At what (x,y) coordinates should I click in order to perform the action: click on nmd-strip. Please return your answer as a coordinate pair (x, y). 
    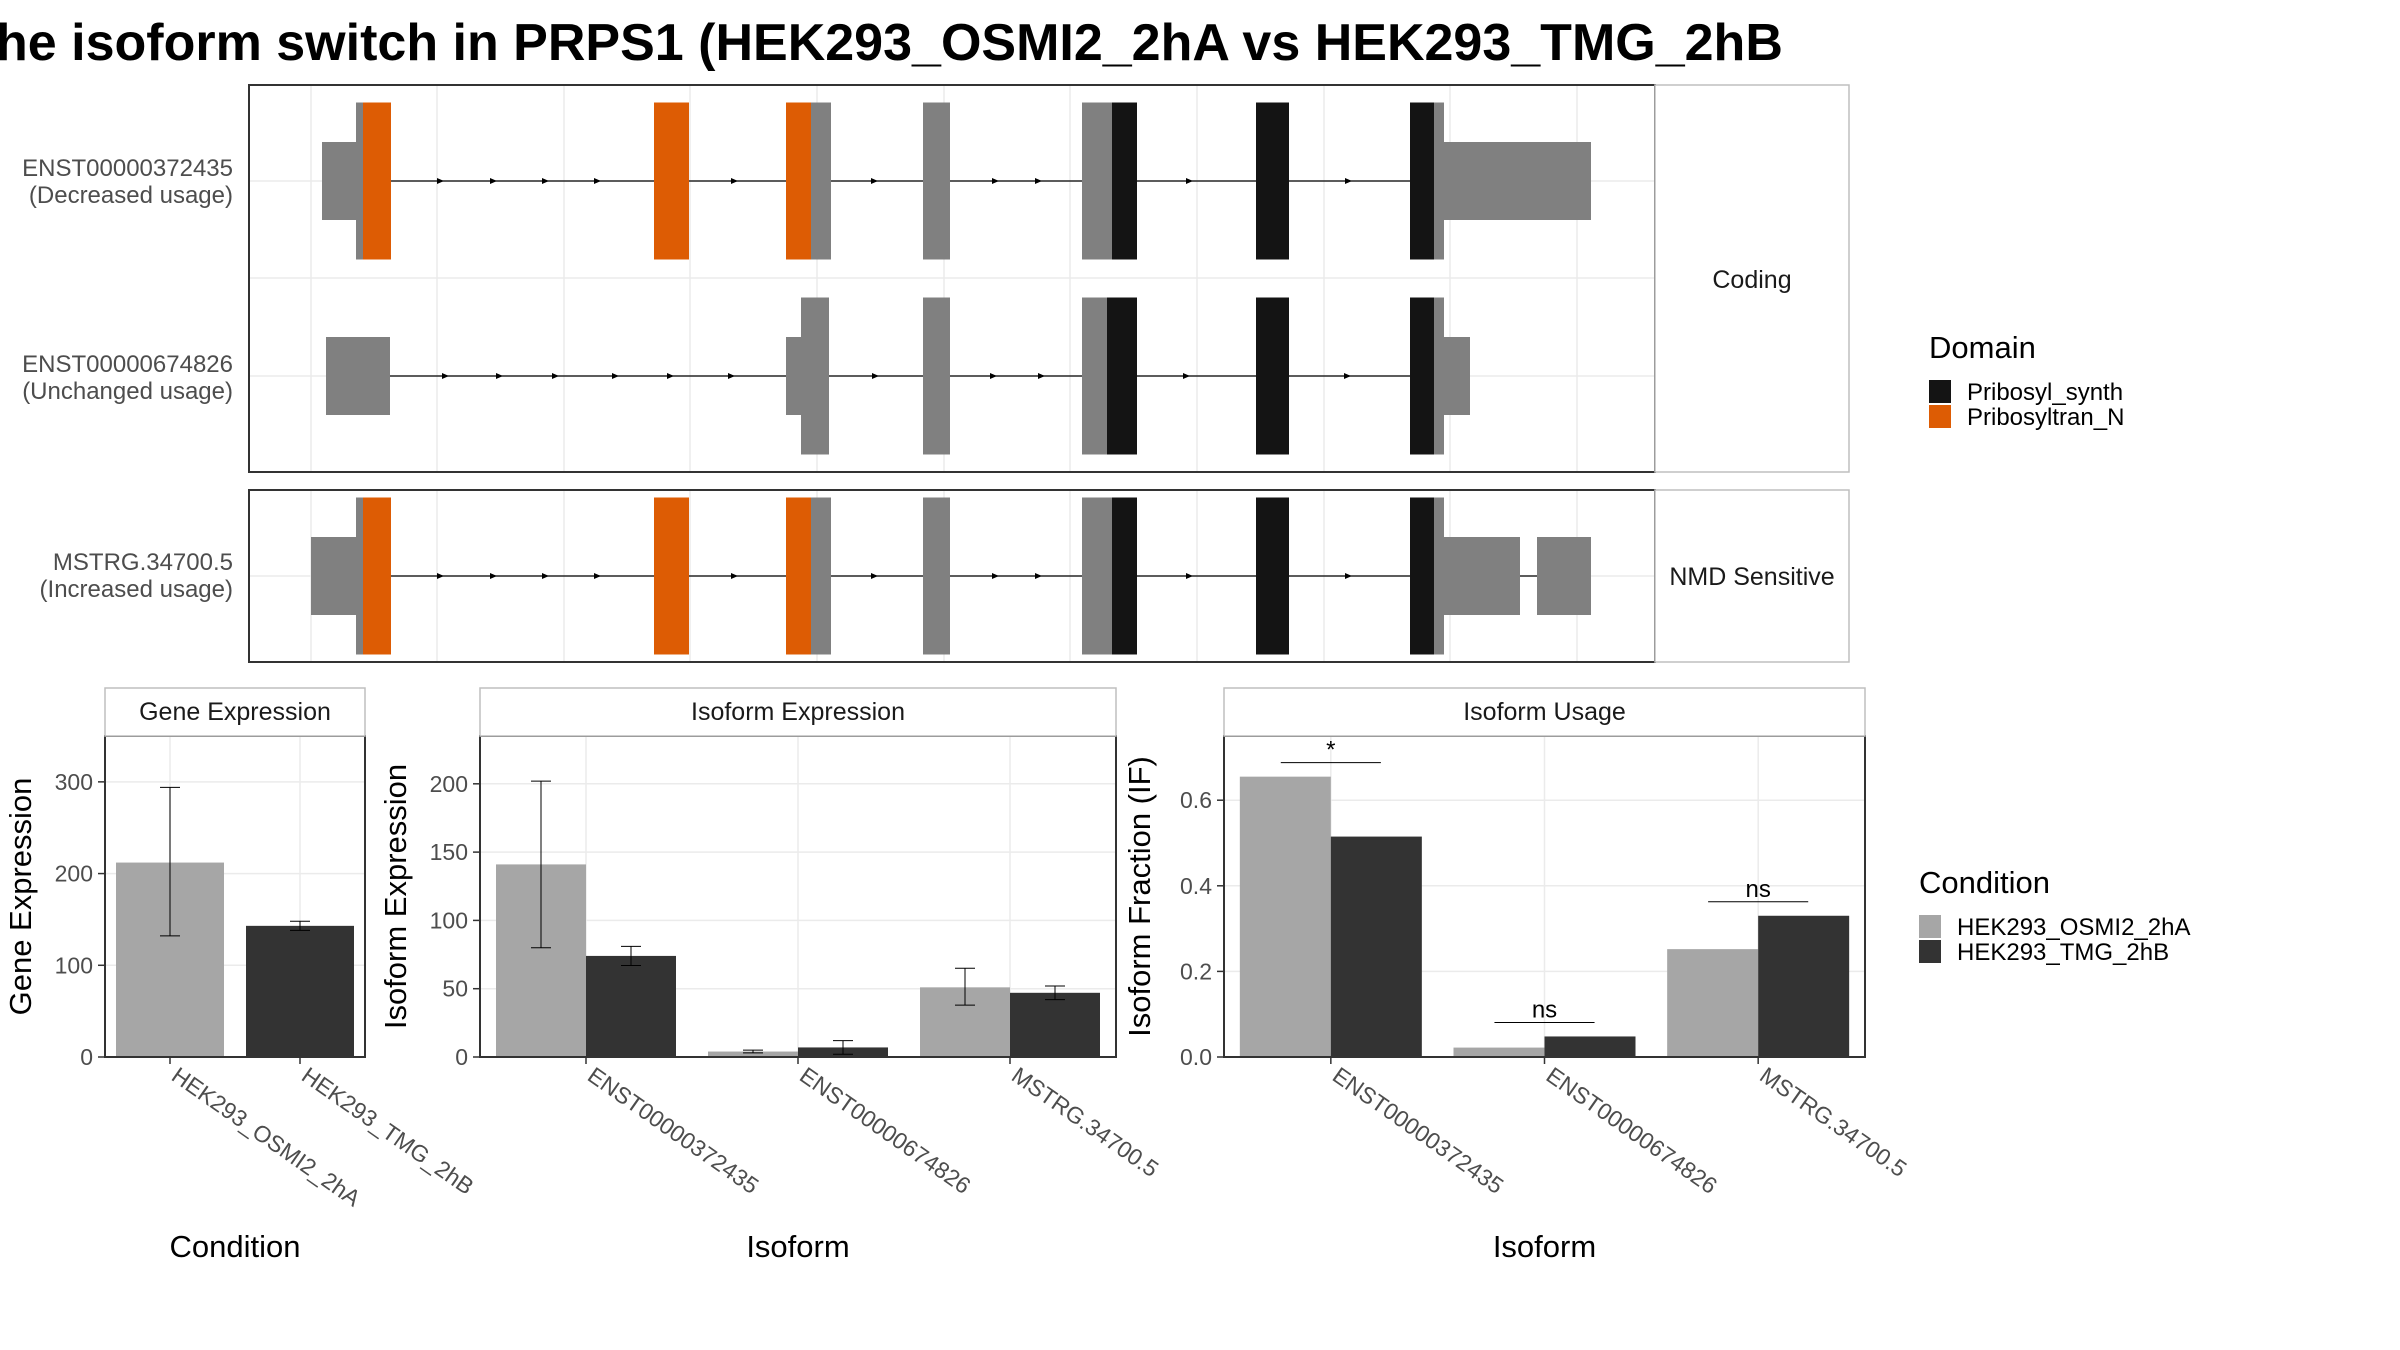
    Looking at the image, I should click on (1752, 576).